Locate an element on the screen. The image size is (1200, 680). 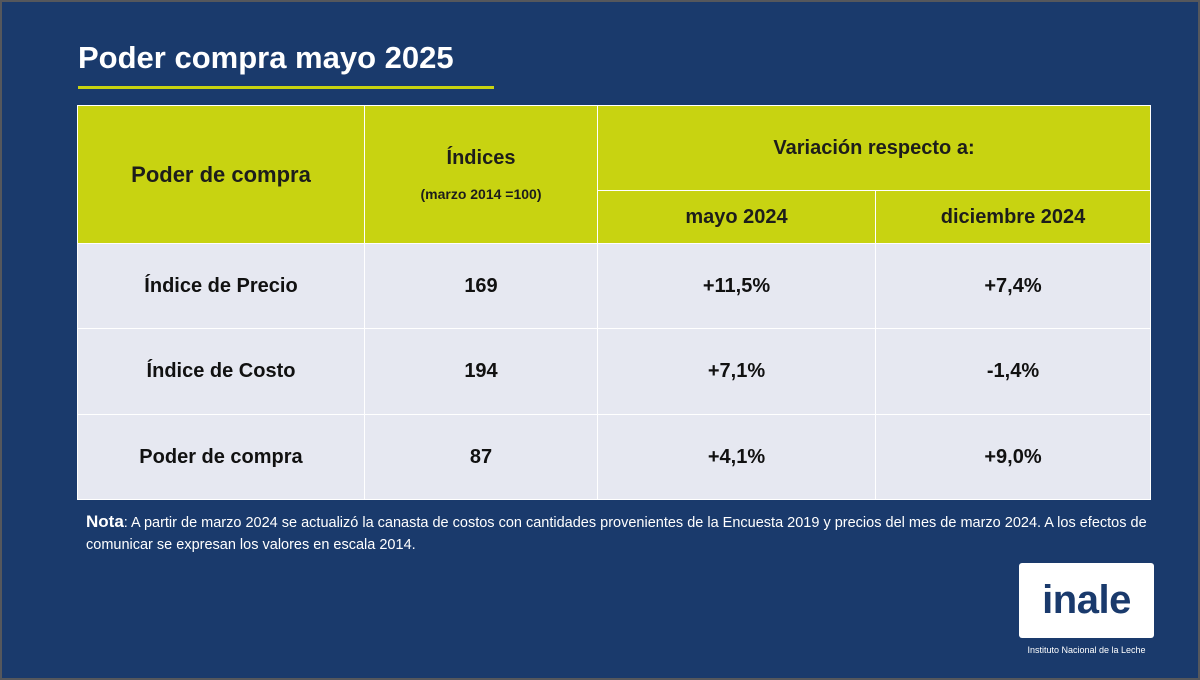
header-variacion: Variación respecto a: is located at coordinates (874, 148).